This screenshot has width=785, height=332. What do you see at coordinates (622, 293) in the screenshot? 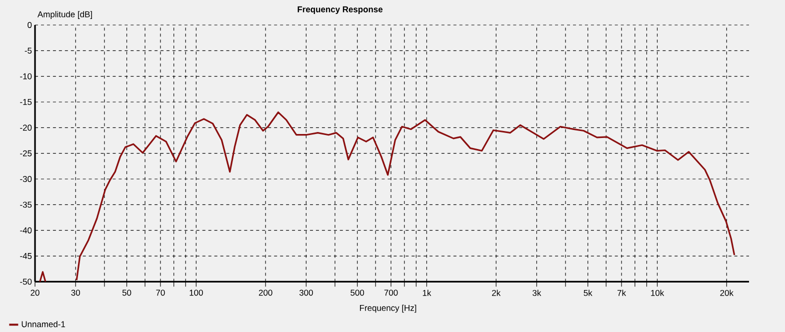
I see `x-tick-label: 7k` at bounding box center [622, 293].